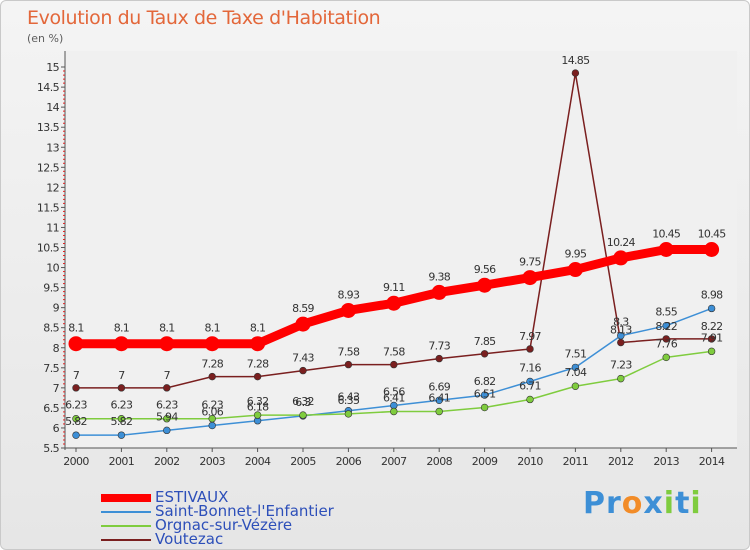 The width and height of the screenshot is (750, 550). Describe the element at coordinates (52, 107) in the screenshot. I see `y-tick-label: 14` at that location.